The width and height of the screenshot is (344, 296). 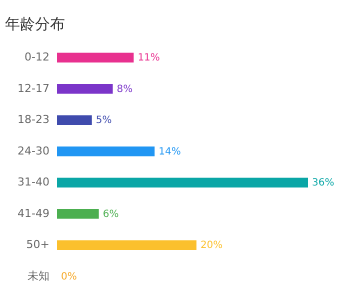 What do you see at coordinates (124, 89) in the screenshot?
I see `data-label: 8%` at bounding box center [124, 89].